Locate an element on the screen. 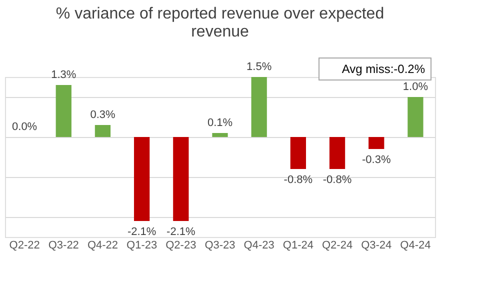 This screenshot has width=481, height=288. data-label: 0.1% is located at coordinates (220, 123).